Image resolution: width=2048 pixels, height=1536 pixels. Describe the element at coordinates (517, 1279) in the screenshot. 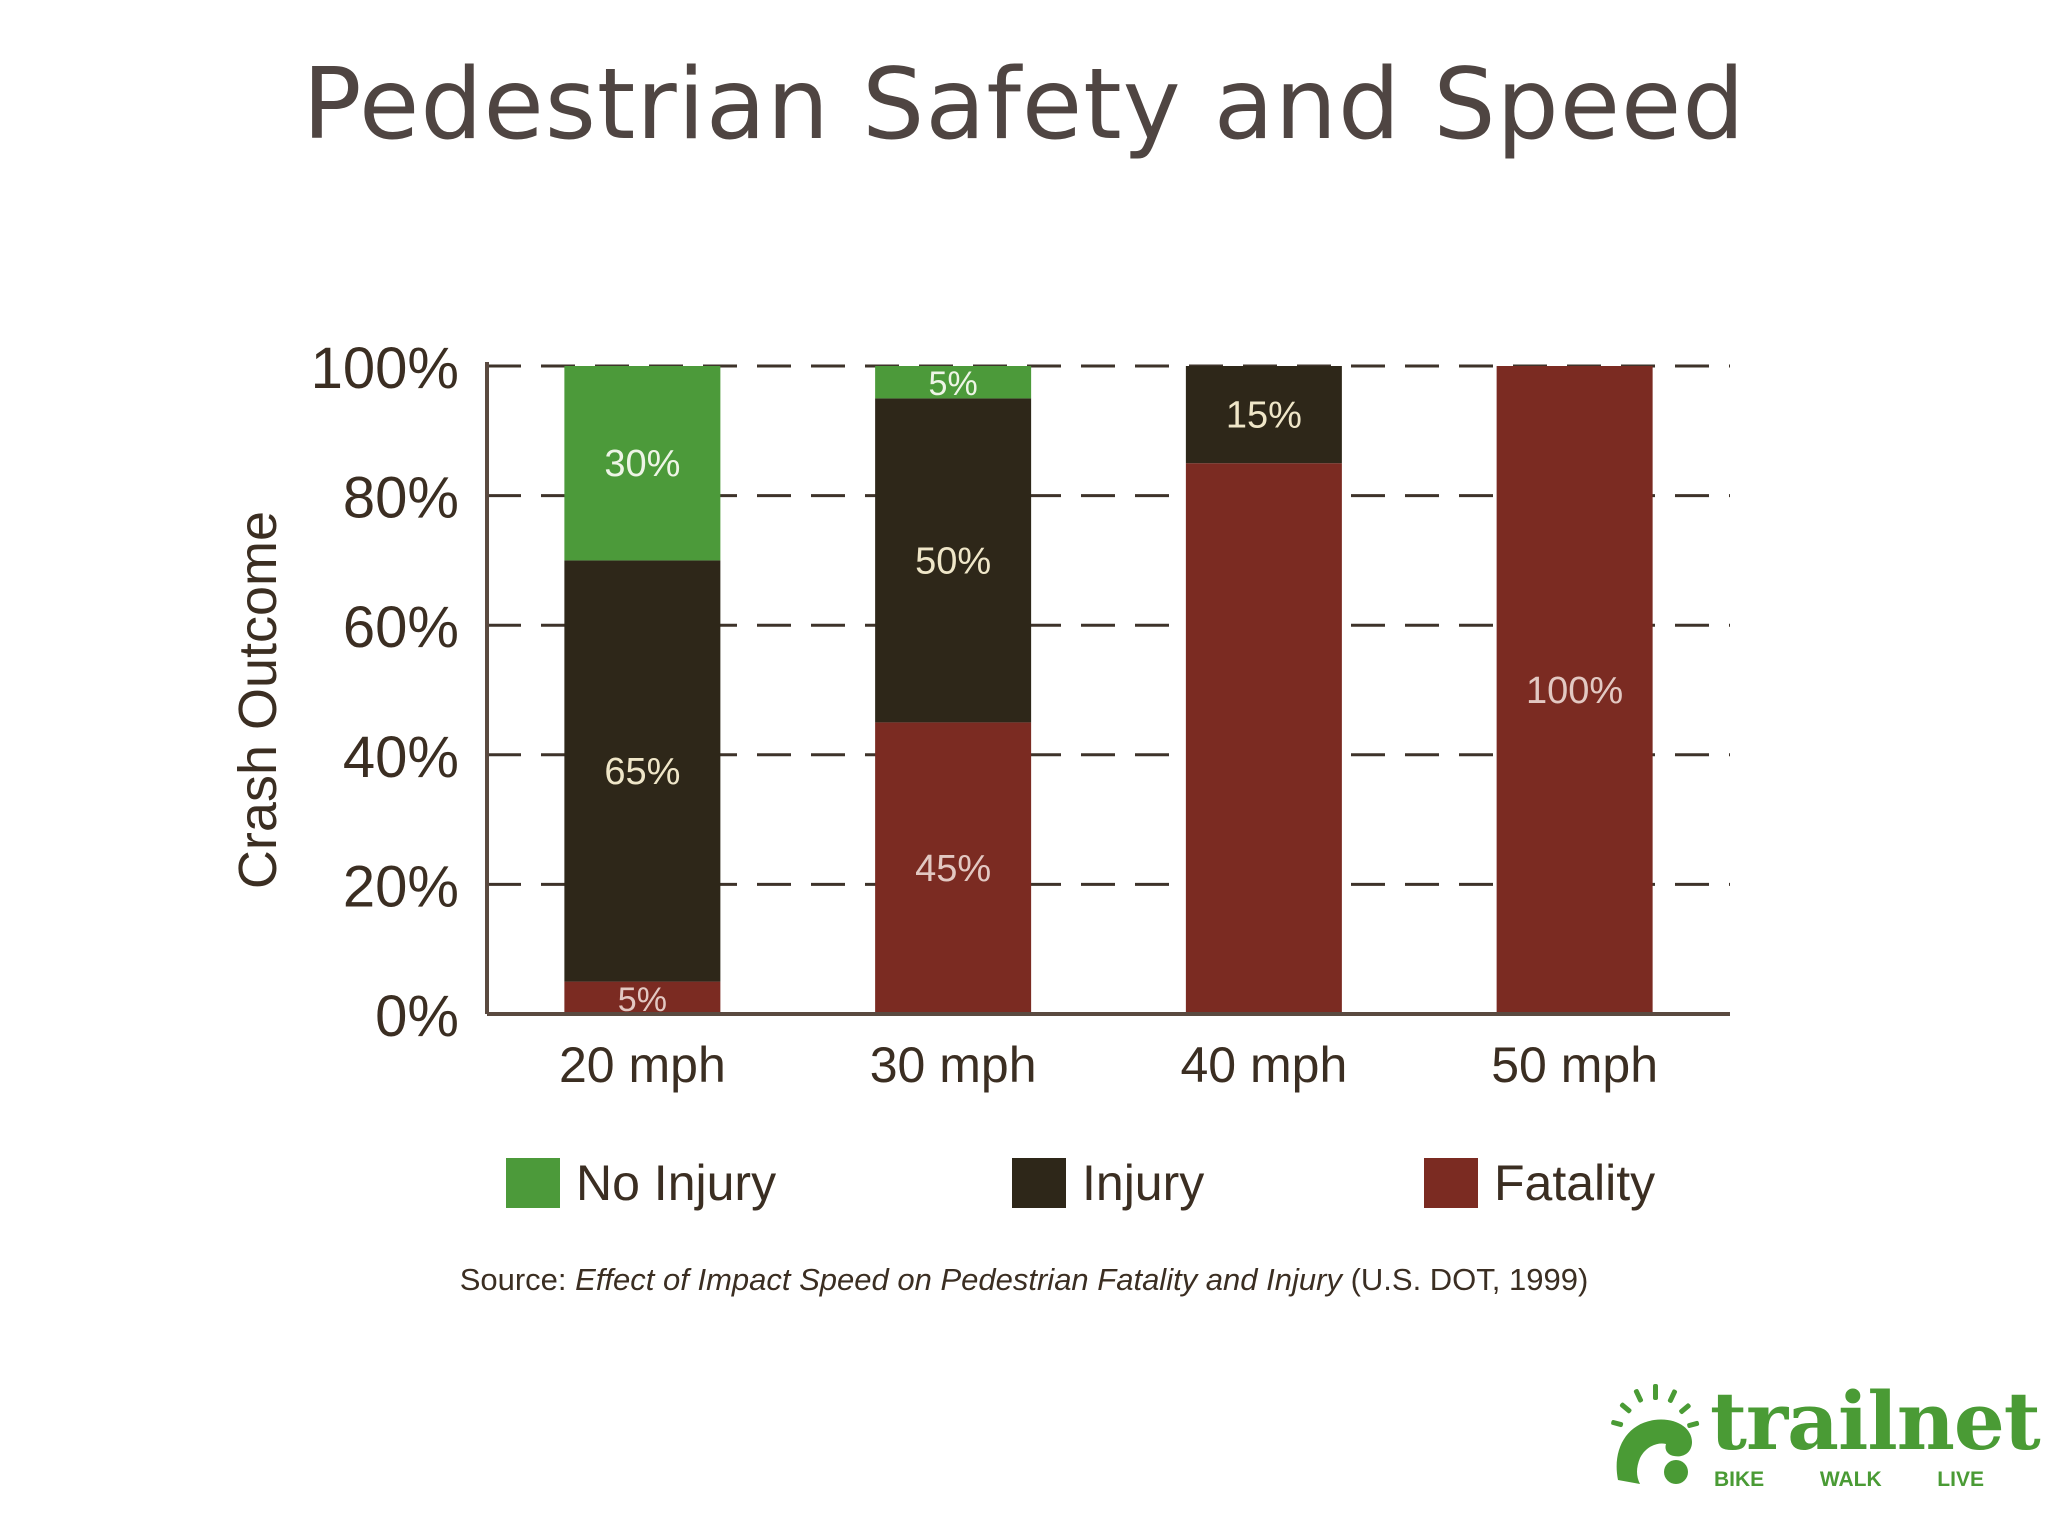

I see `source-prefix: Source:` at that location.